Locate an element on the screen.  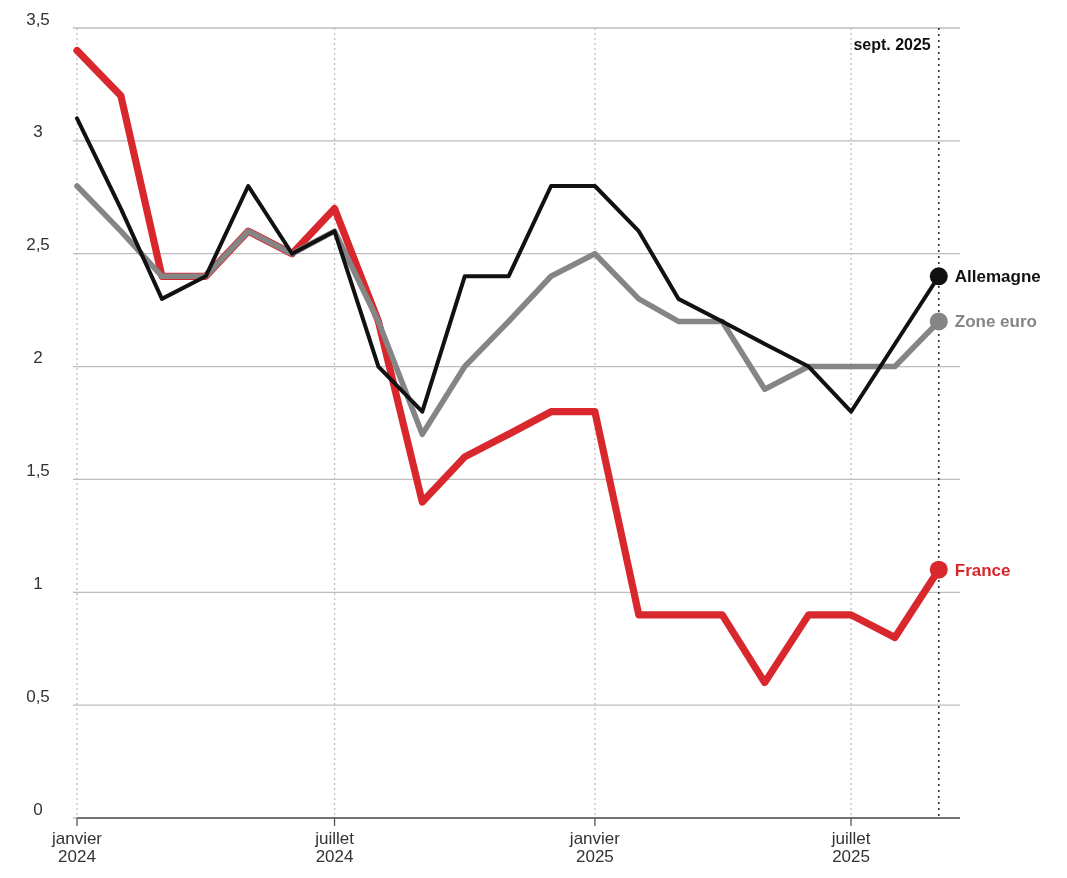
series-label: Zone euro is located at coordinates (995, 322).